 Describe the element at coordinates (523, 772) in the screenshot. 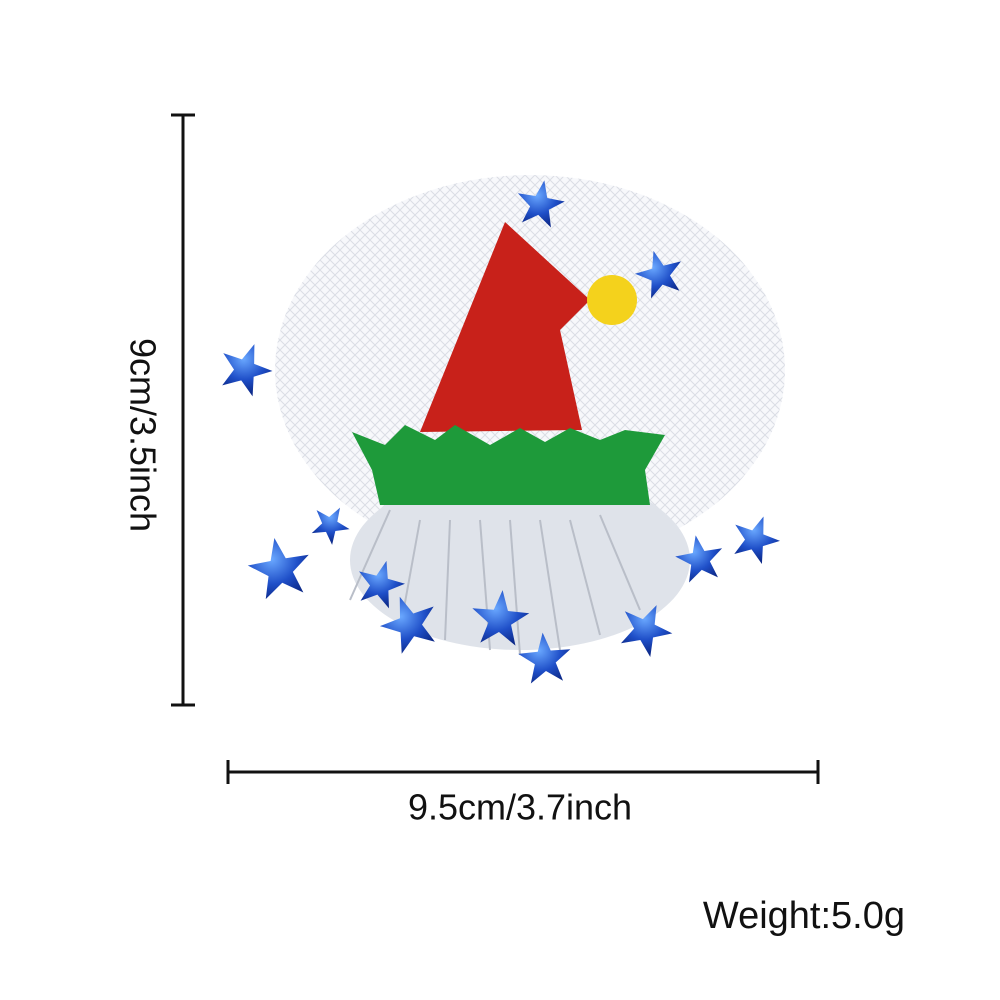

I see `width-dimension` at that location.